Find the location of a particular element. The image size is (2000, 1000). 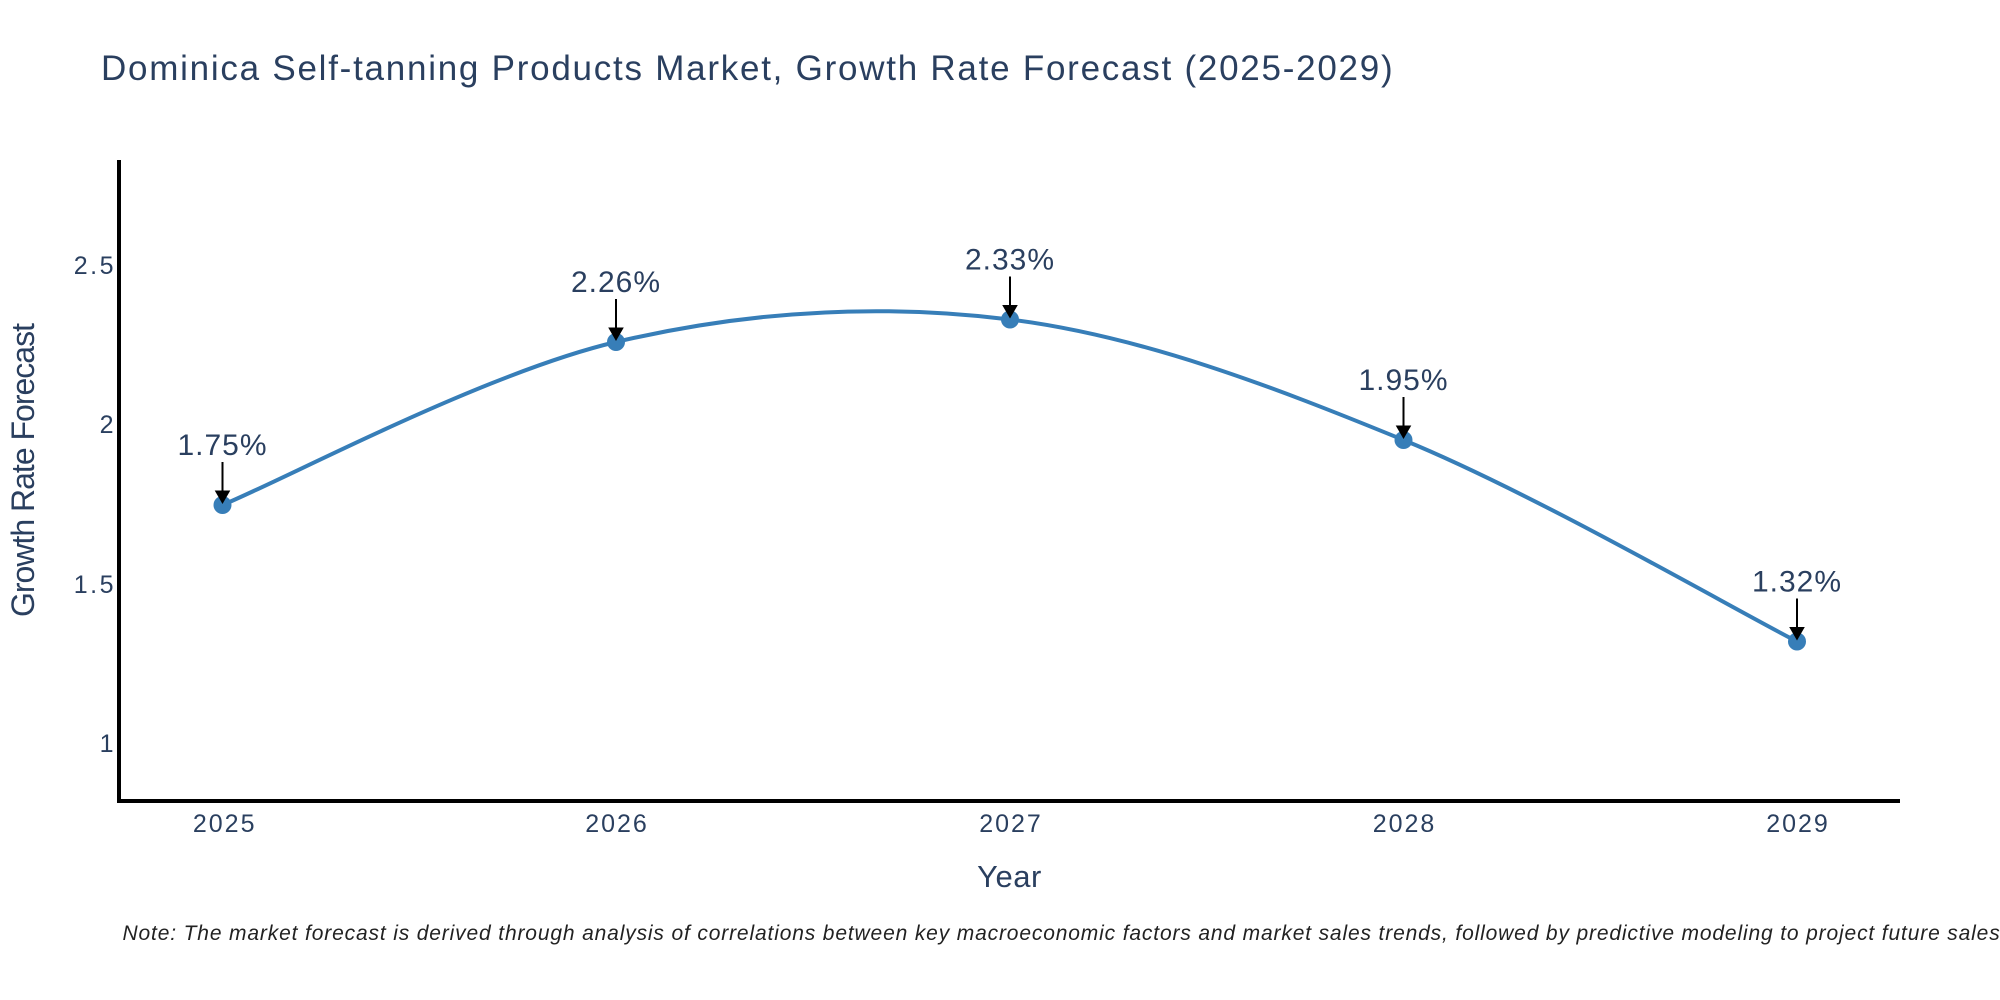

svg-text: 2.5 is located at coordinates (95, 266).